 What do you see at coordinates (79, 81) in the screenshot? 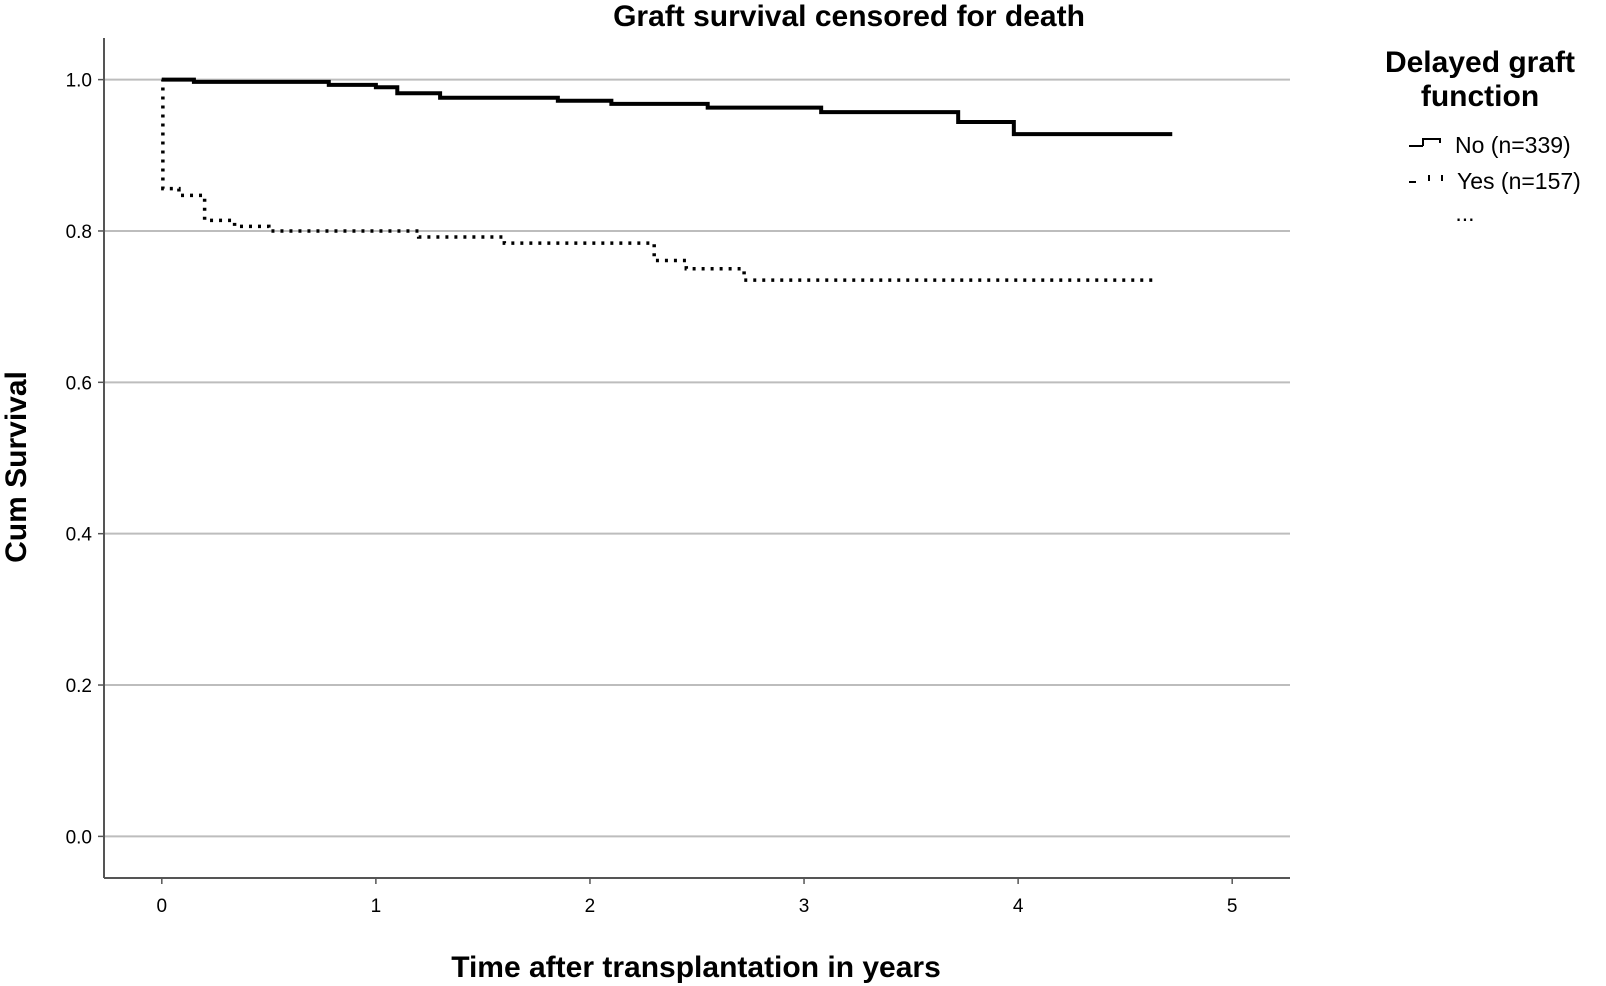
I see `y-tick-label: 1.0` at bounding box center [79, 81].